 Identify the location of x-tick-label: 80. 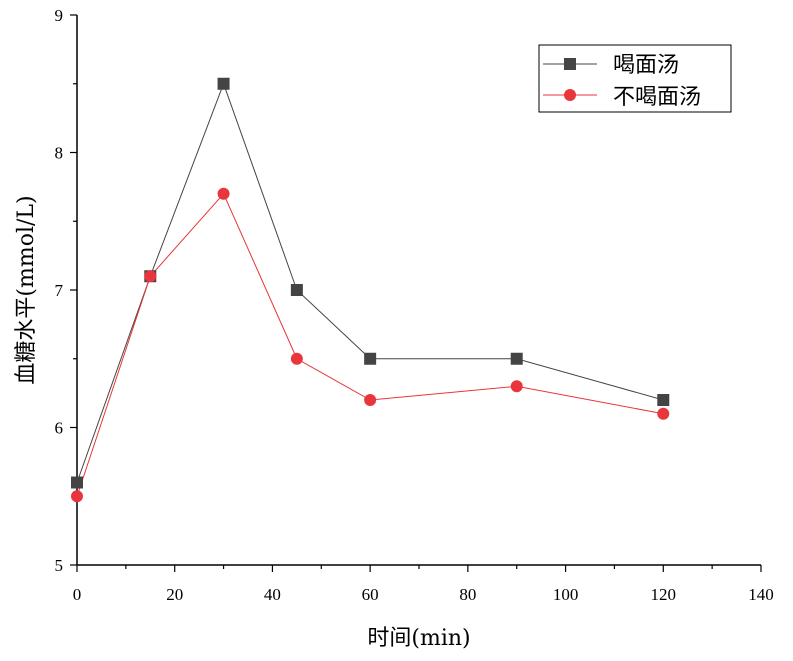
(467, 594).